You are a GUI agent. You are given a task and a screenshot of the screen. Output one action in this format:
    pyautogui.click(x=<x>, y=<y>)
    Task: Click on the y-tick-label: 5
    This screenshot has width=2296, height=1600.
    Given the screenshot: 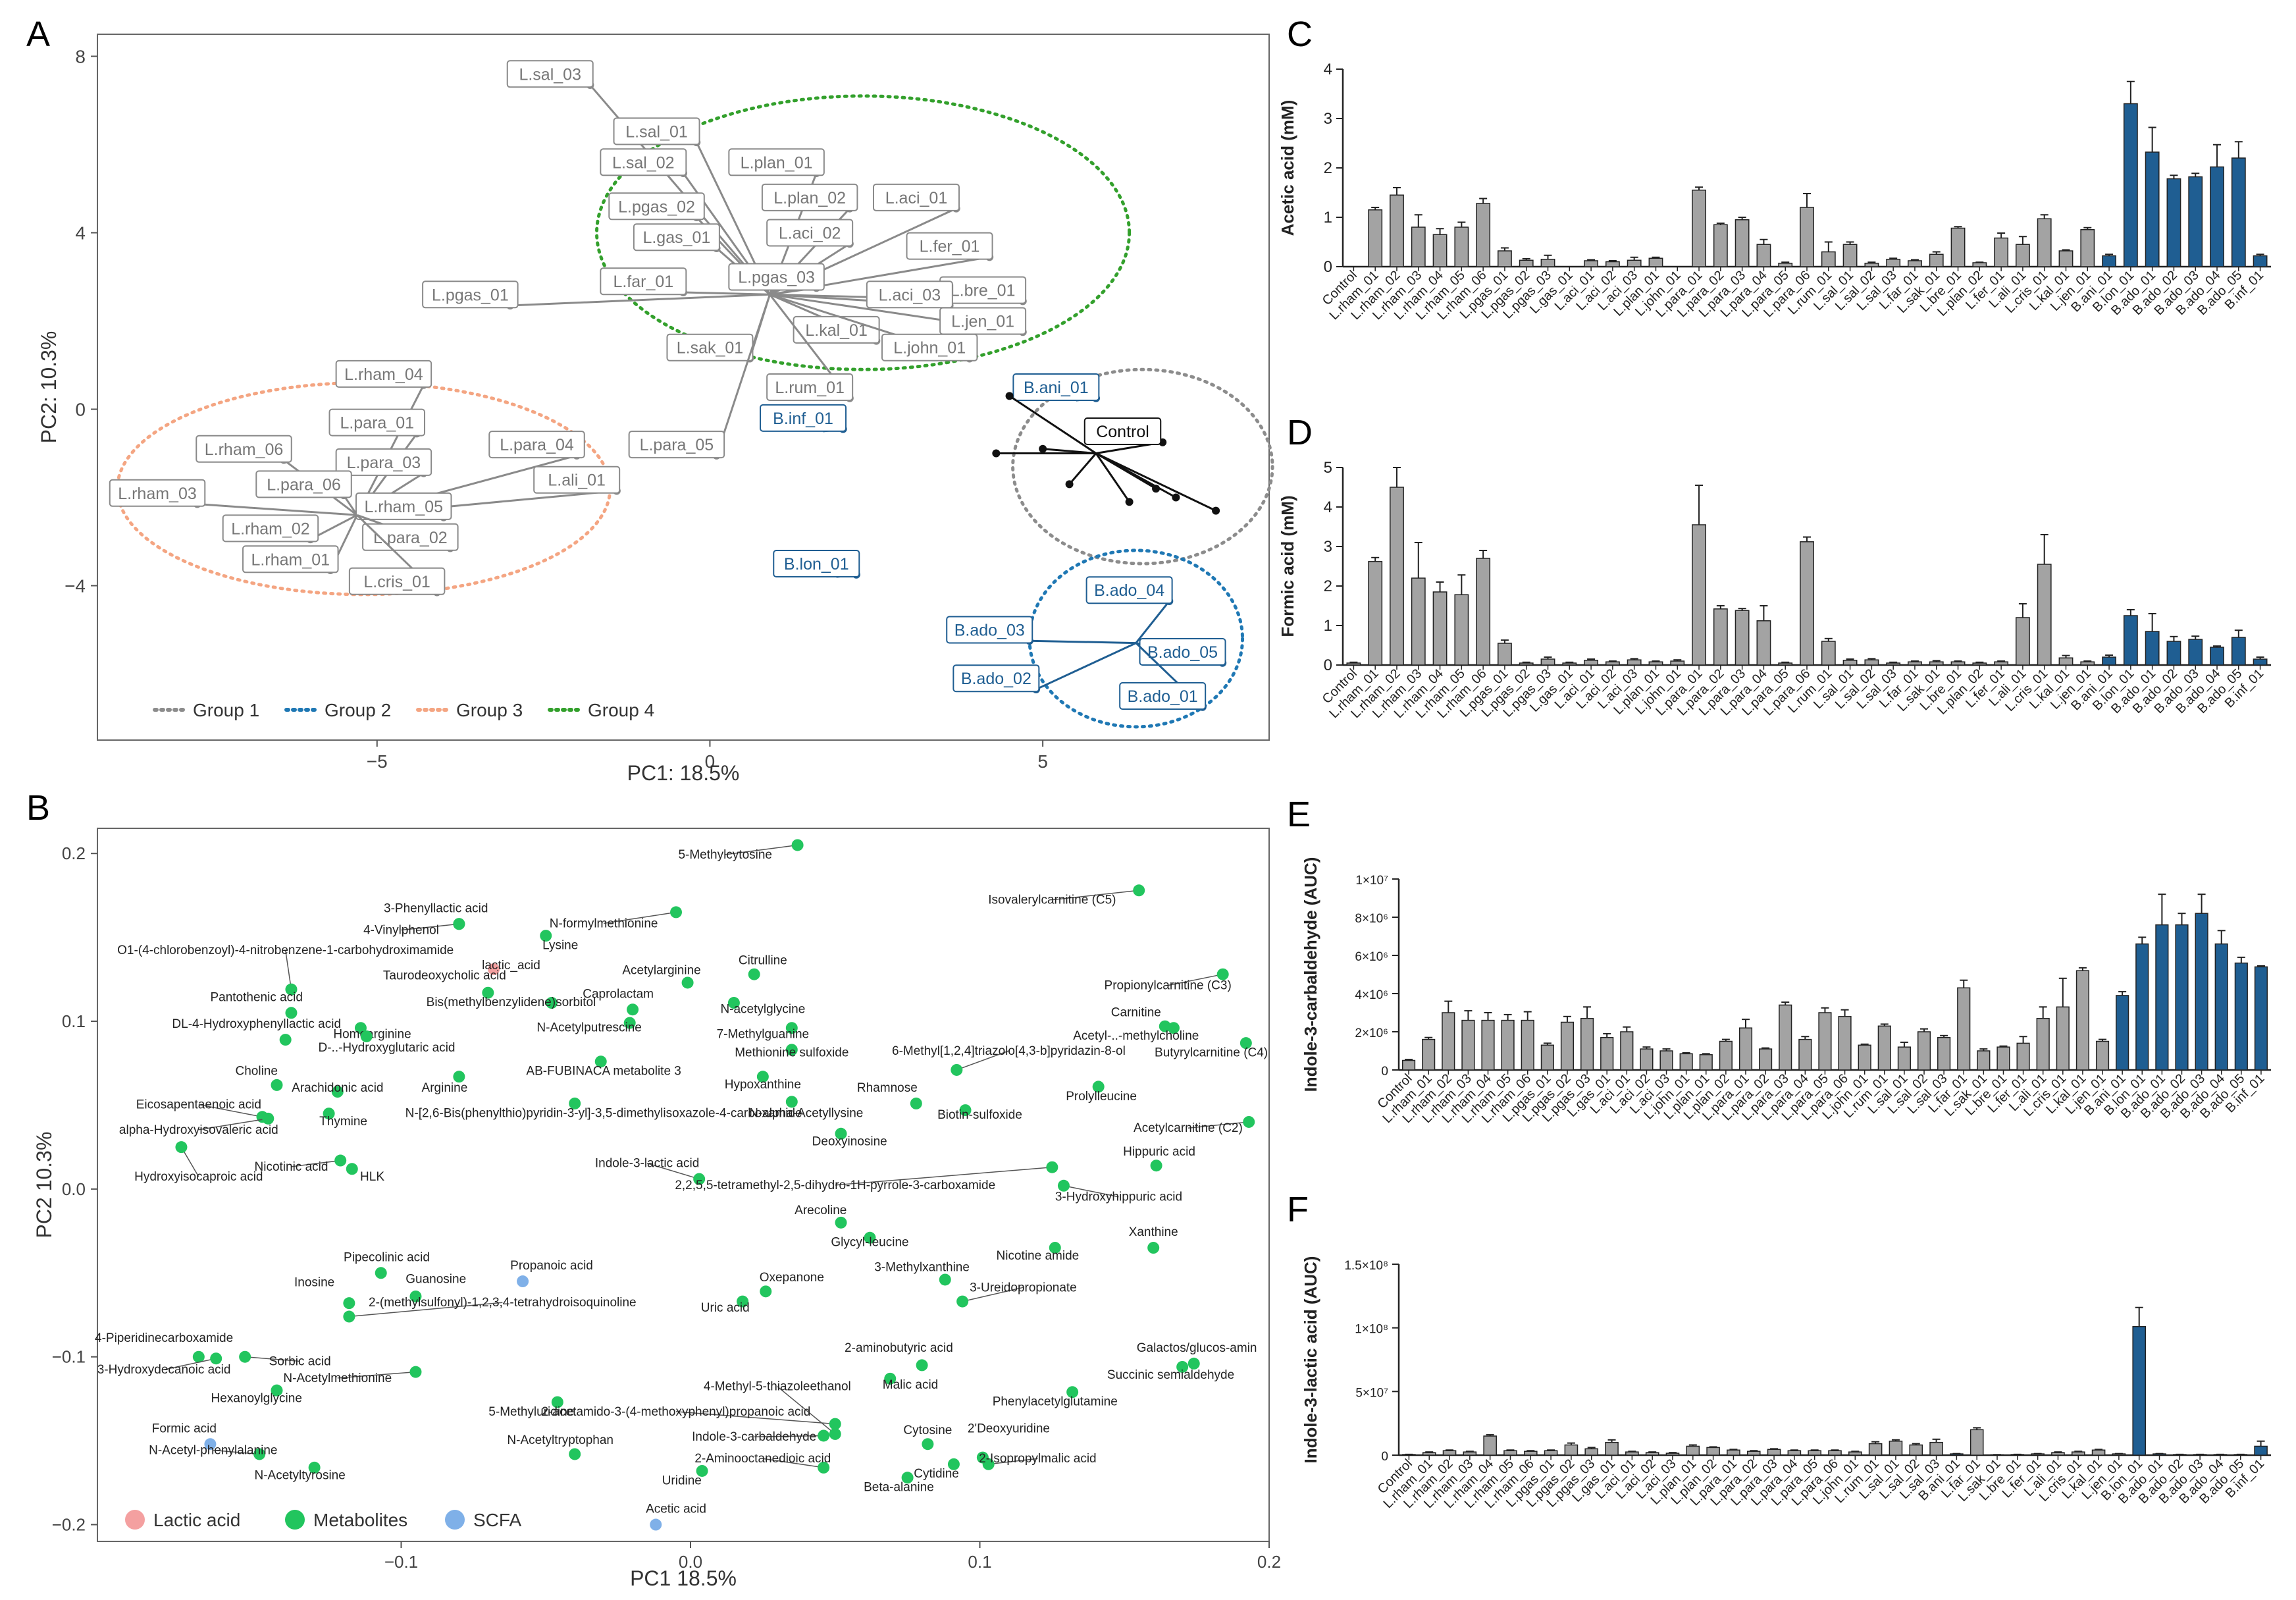 What is the action you would take?
    pyautogui.click(x=1328, y=468)
    